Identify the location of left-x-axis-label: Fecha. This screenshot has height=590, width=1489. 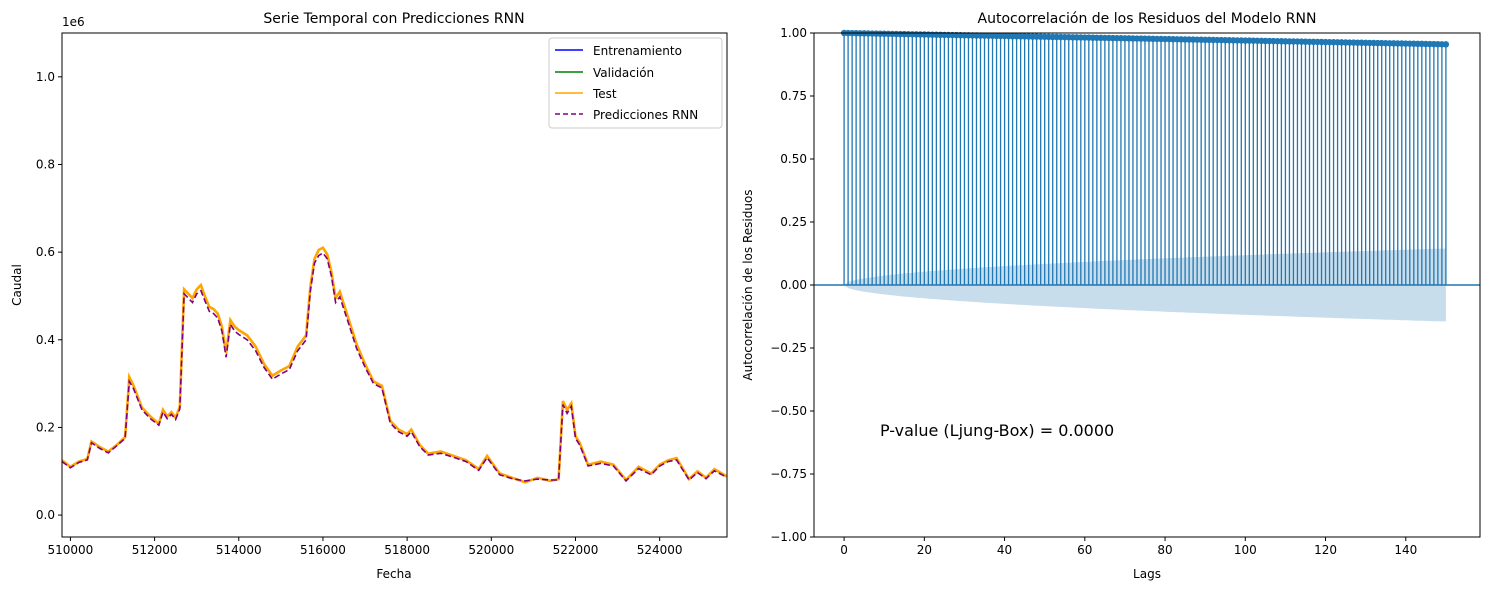
(393, 574).